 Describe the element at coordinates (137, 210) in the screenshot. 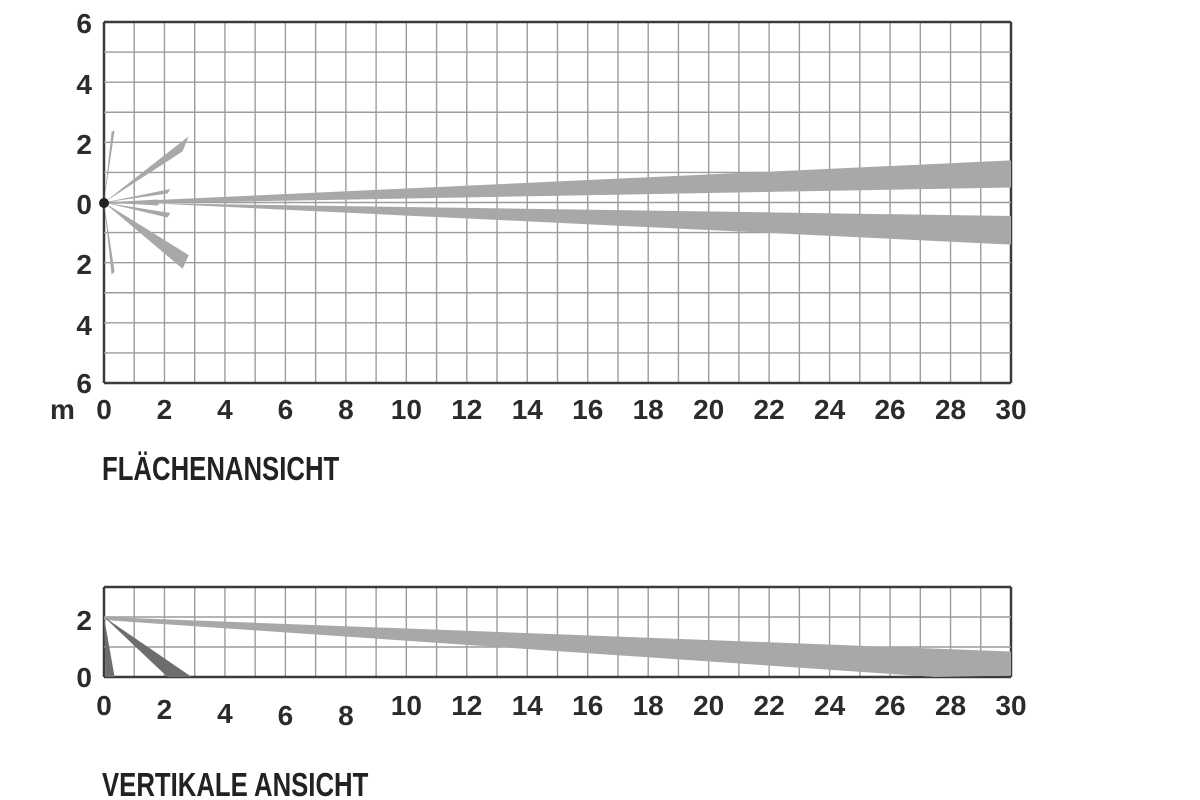

I see `beam-short-lower-mid` at that location.